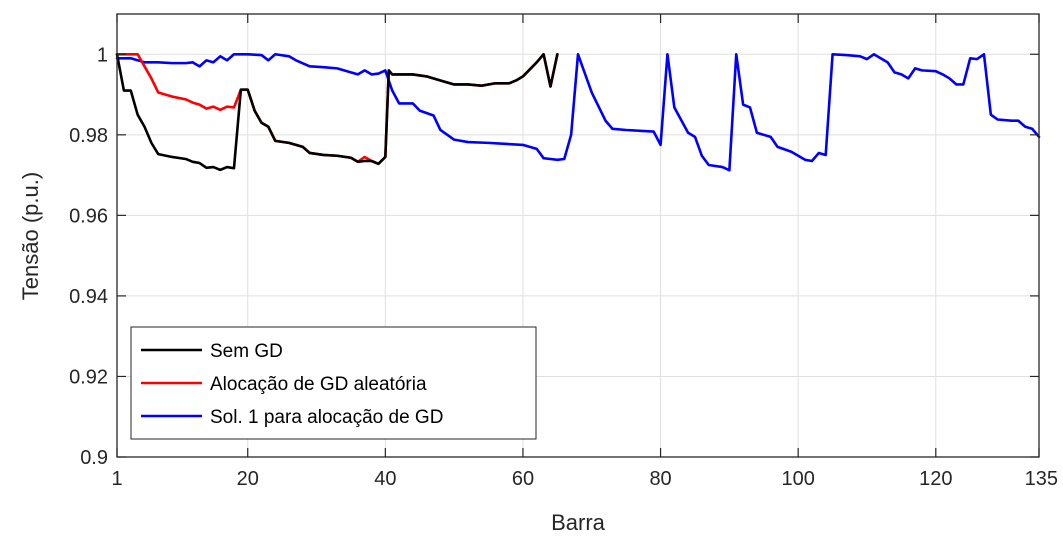 The height and width of the screenshot is (540, 1063). Describe the element at coordinates (660, 479) in the screenshot. I see `x-tick-label: 80` at that location.